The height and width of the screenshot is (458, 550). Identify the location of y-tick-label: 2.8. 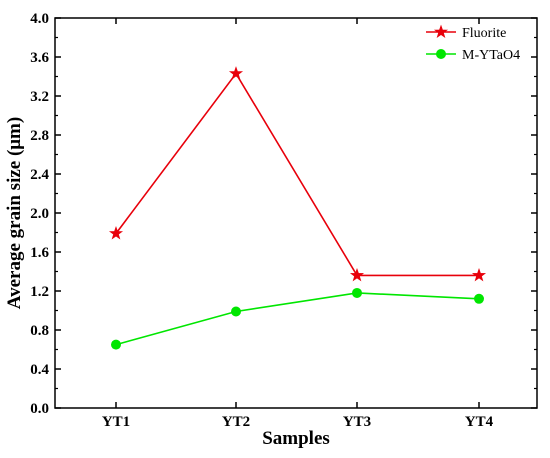
(39, 136).